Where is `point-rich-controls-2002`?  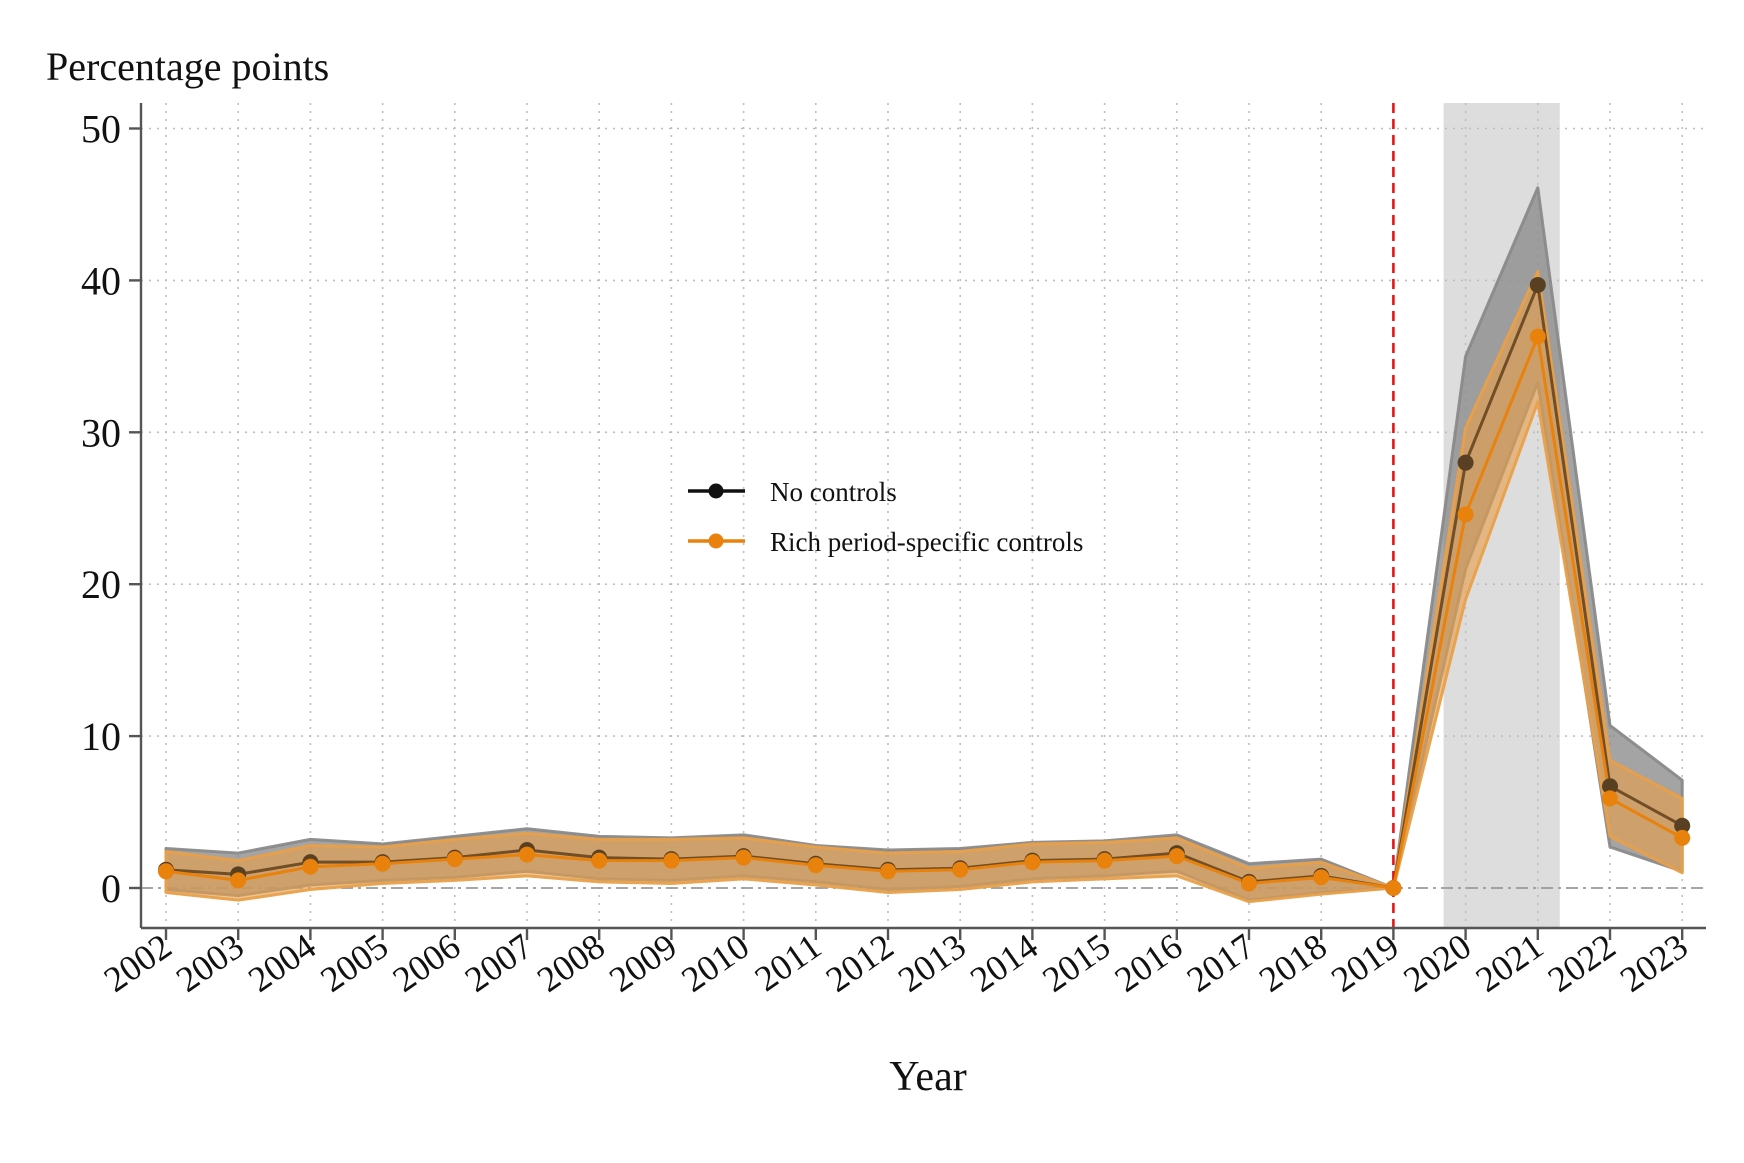
point-rich-controls-2002 is located at coordinates (166, 871).